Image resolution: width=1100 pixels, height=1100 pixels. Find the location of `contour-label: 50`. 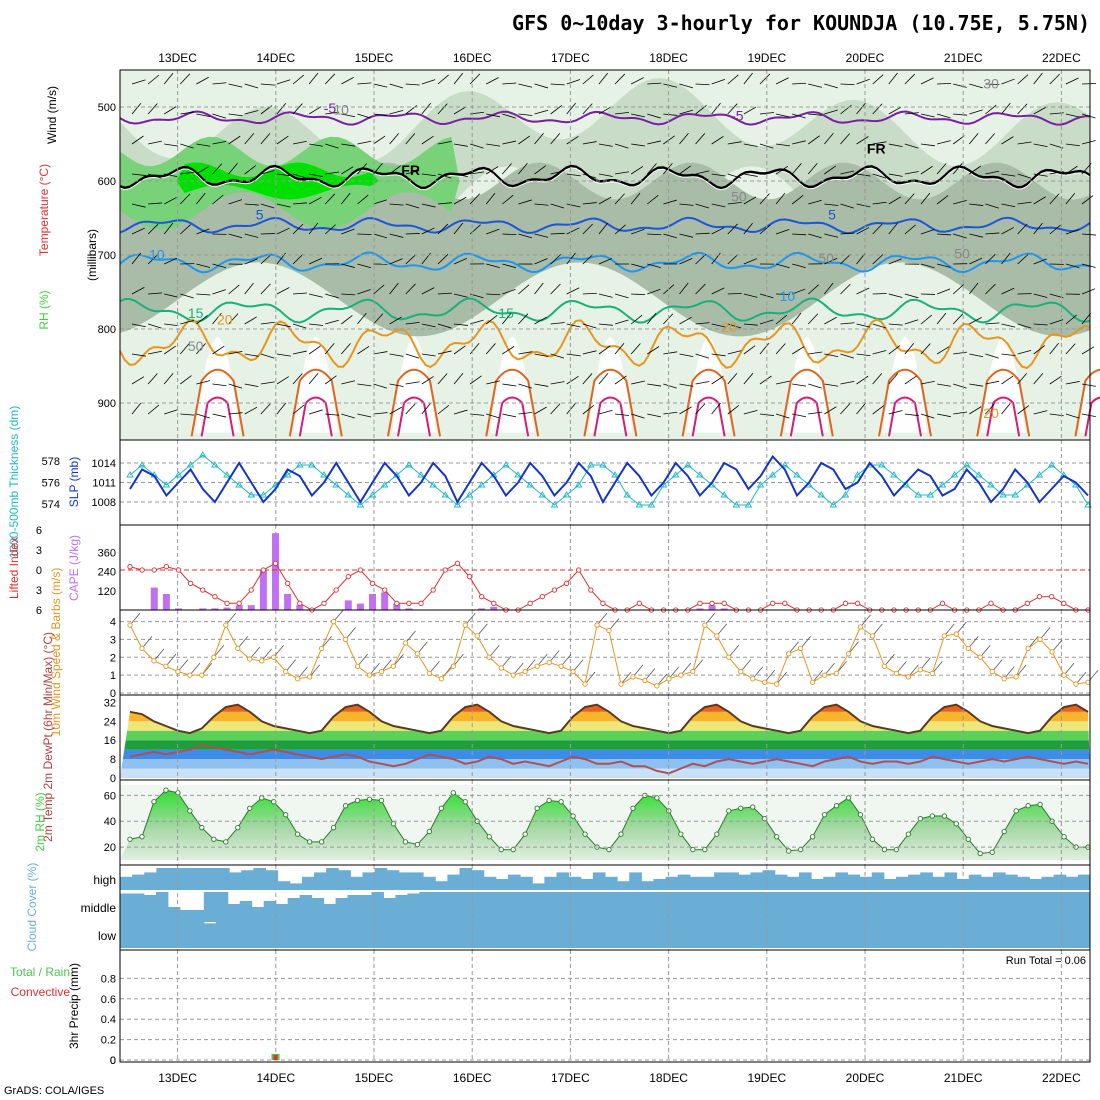

contour-label: 50 is located at coordinates (826, 258).